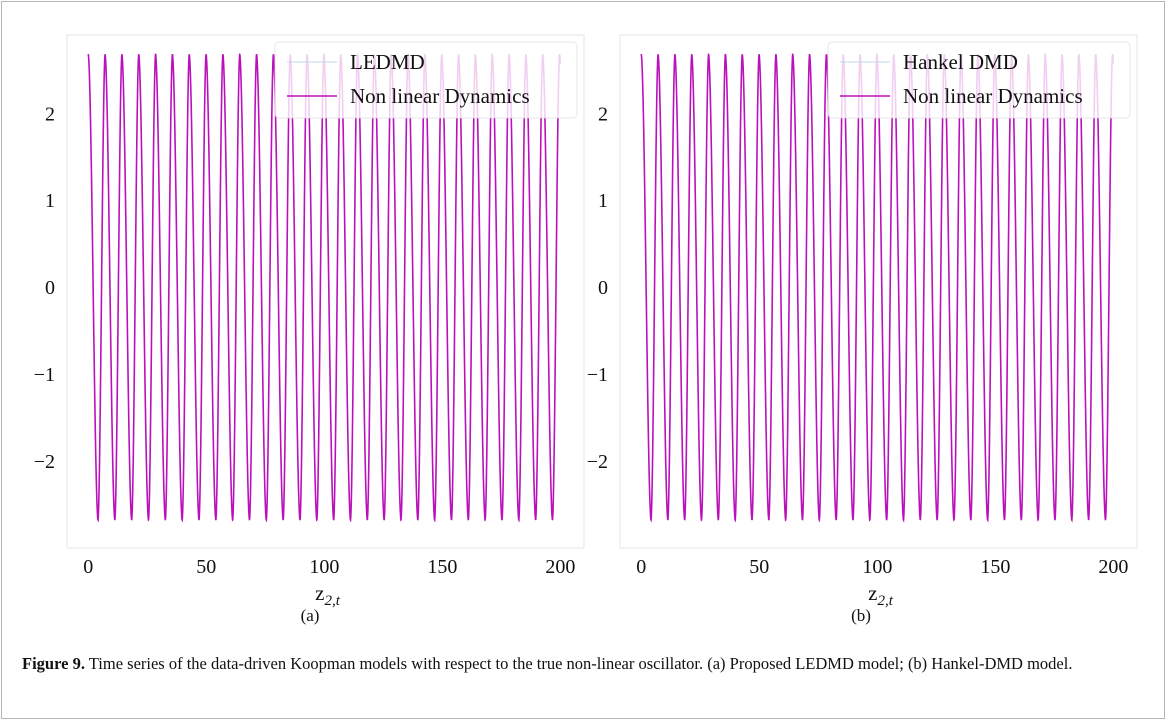  Describe the element at coordinates (53, 663) in the screenshot. I see `figure-caption-label: Figure 9.` at that location.